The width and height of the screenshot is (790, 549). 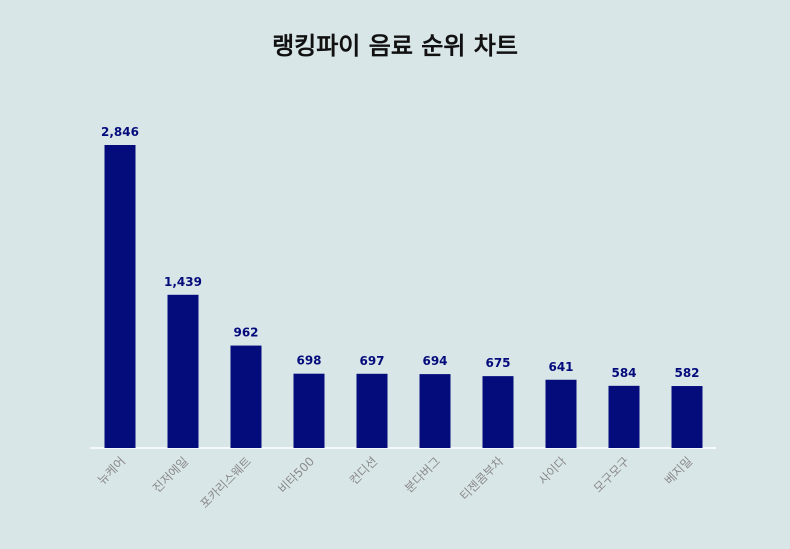 What do you see at coordinates (434, 361) in the screenshot?
I see `data-label-6: 694` at bounding box center [434, 361].